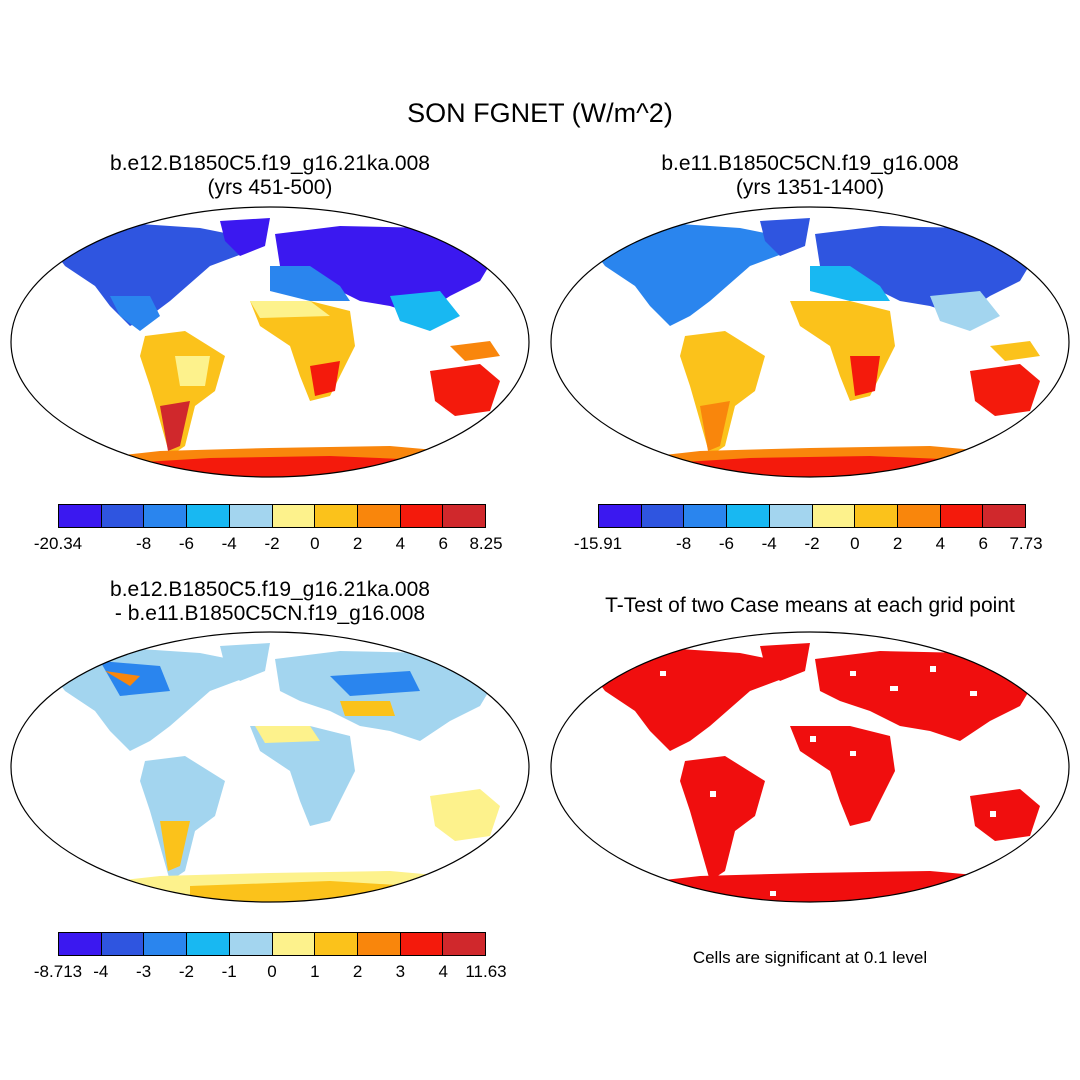 This screenshot has height=1080, width=1080. I want to click on panel-2-colorbar, so click(812, 516).